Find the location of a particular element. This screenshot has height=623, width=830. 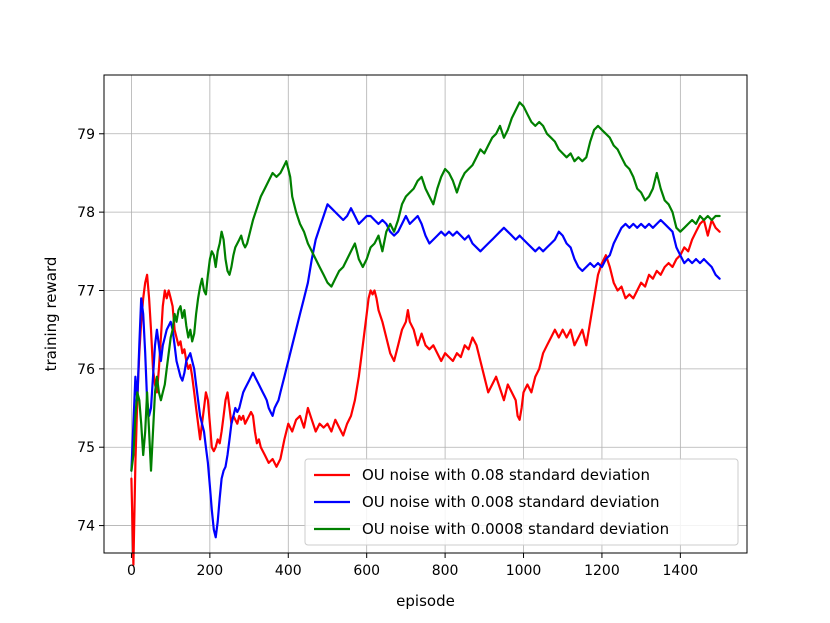

legend-box is located at coordinates (521, 502).